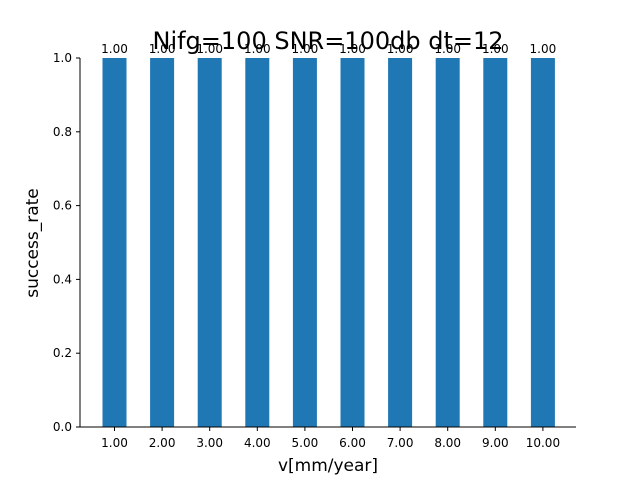  I want to click on y-ticks-group: 0.0 0.2 0.4 0.6 0.8 1.0, so click(66, 242).